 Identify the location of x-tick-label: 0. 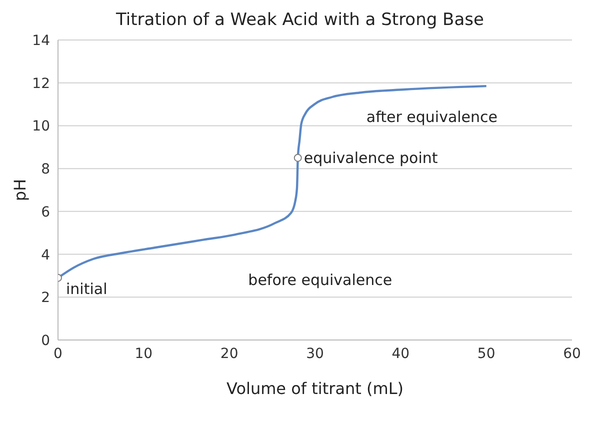
(58, 354).